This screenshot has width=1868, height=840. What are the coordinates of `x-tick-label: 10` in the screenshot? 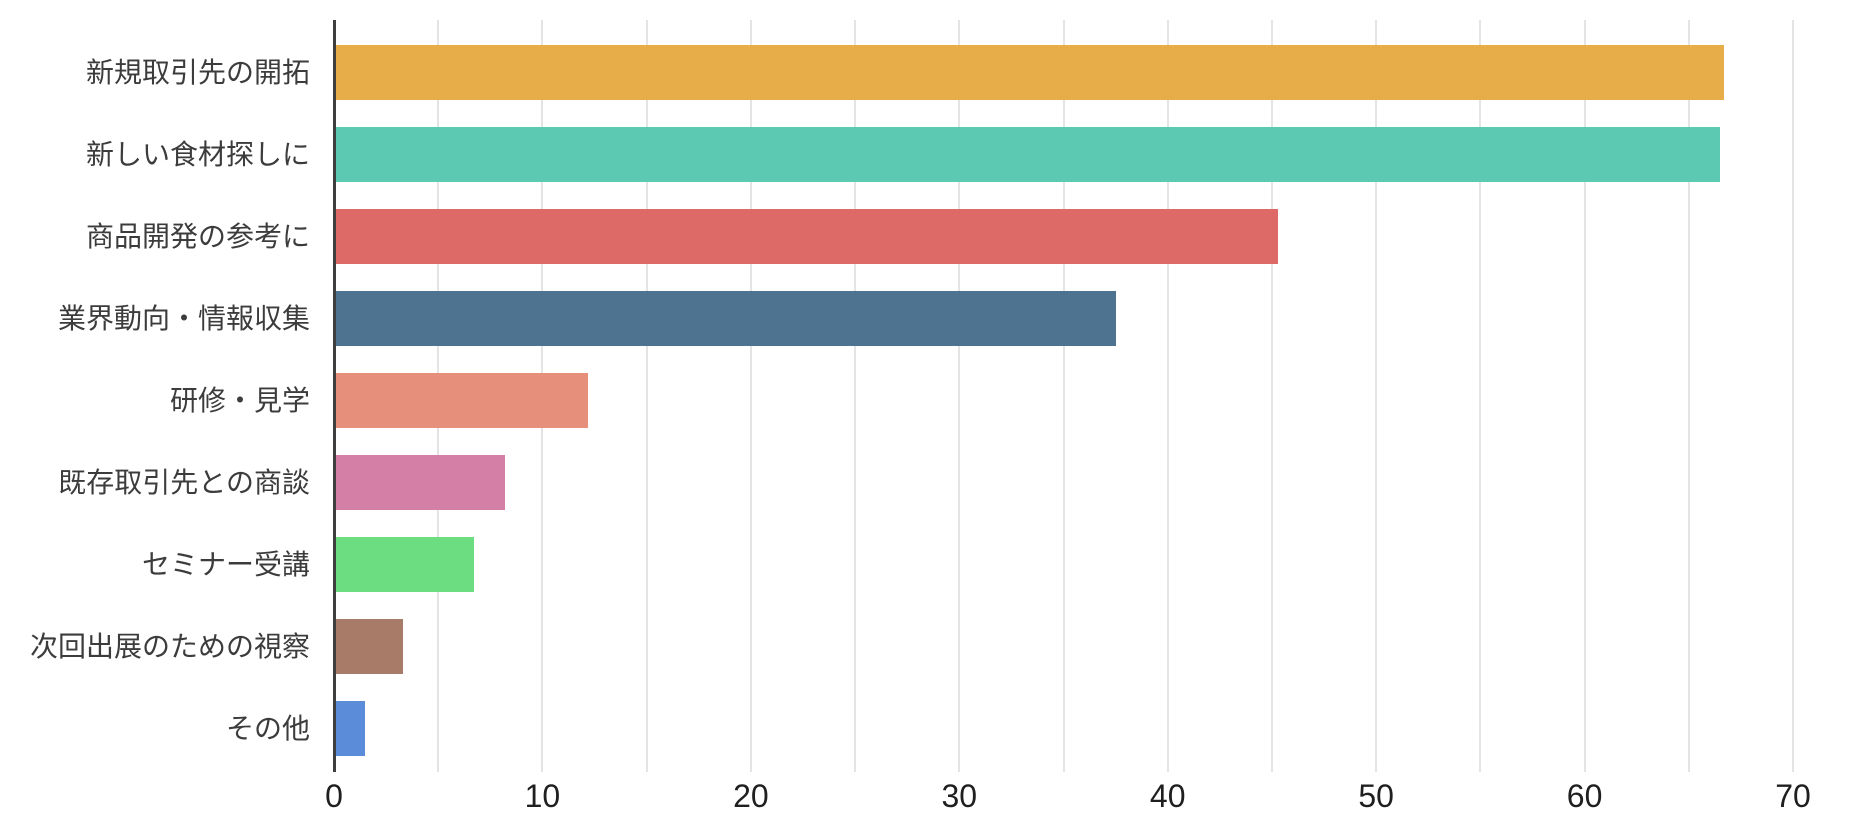 It's located at (542, 796).